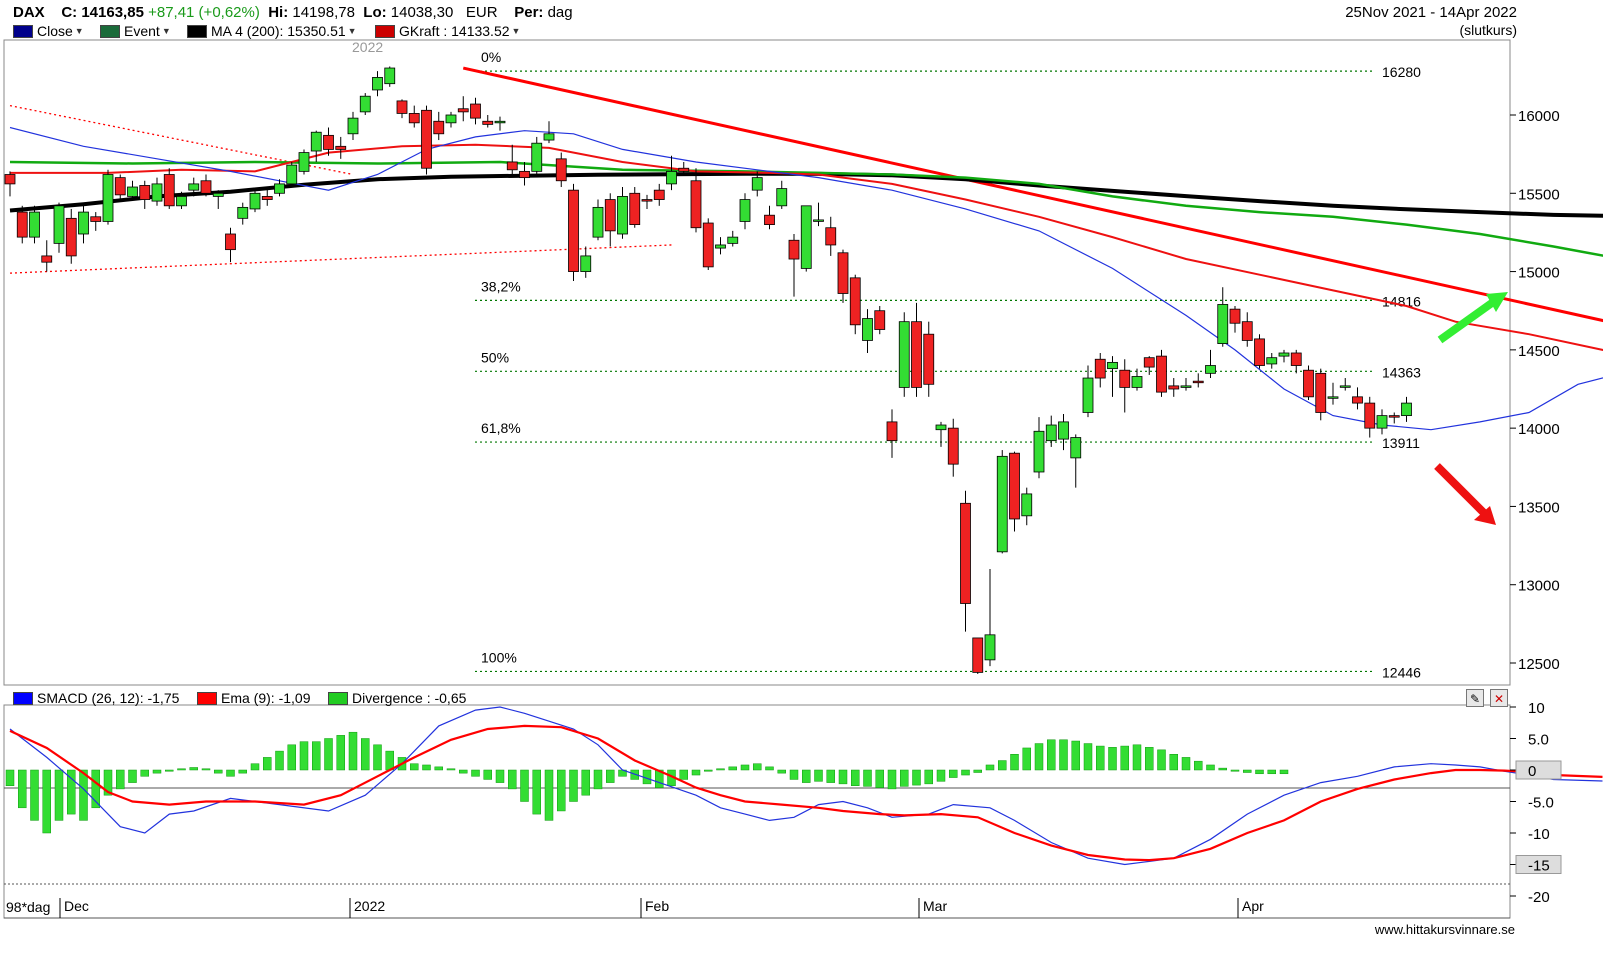 This screenshot has height=961, width=1603. What do you see at coordinates (397, 698) in the screenshot?
I see `legend-divergence: Divergence : -0,65` at bounding box center [397, 698].